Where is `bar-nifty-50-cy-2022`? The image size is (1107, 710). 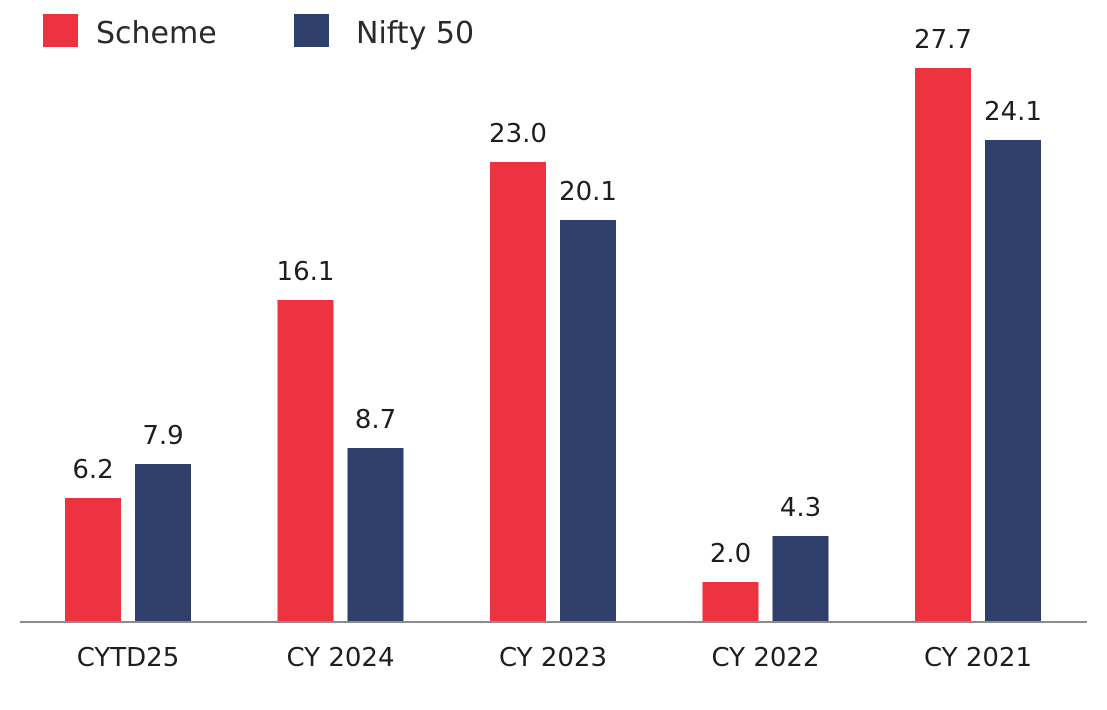 bar-nifty-50-cy-2022 is located at coordinates (800, 579).